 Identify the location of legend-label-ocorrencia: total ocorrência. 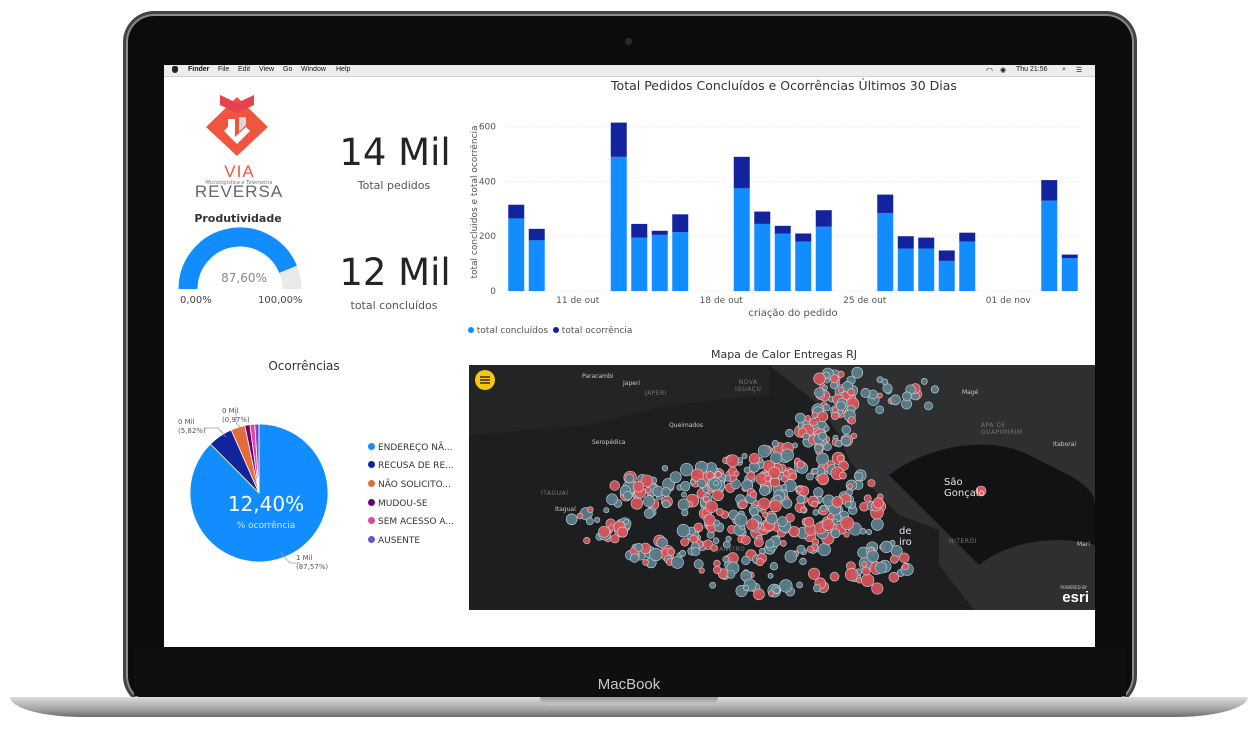
(597, 331).